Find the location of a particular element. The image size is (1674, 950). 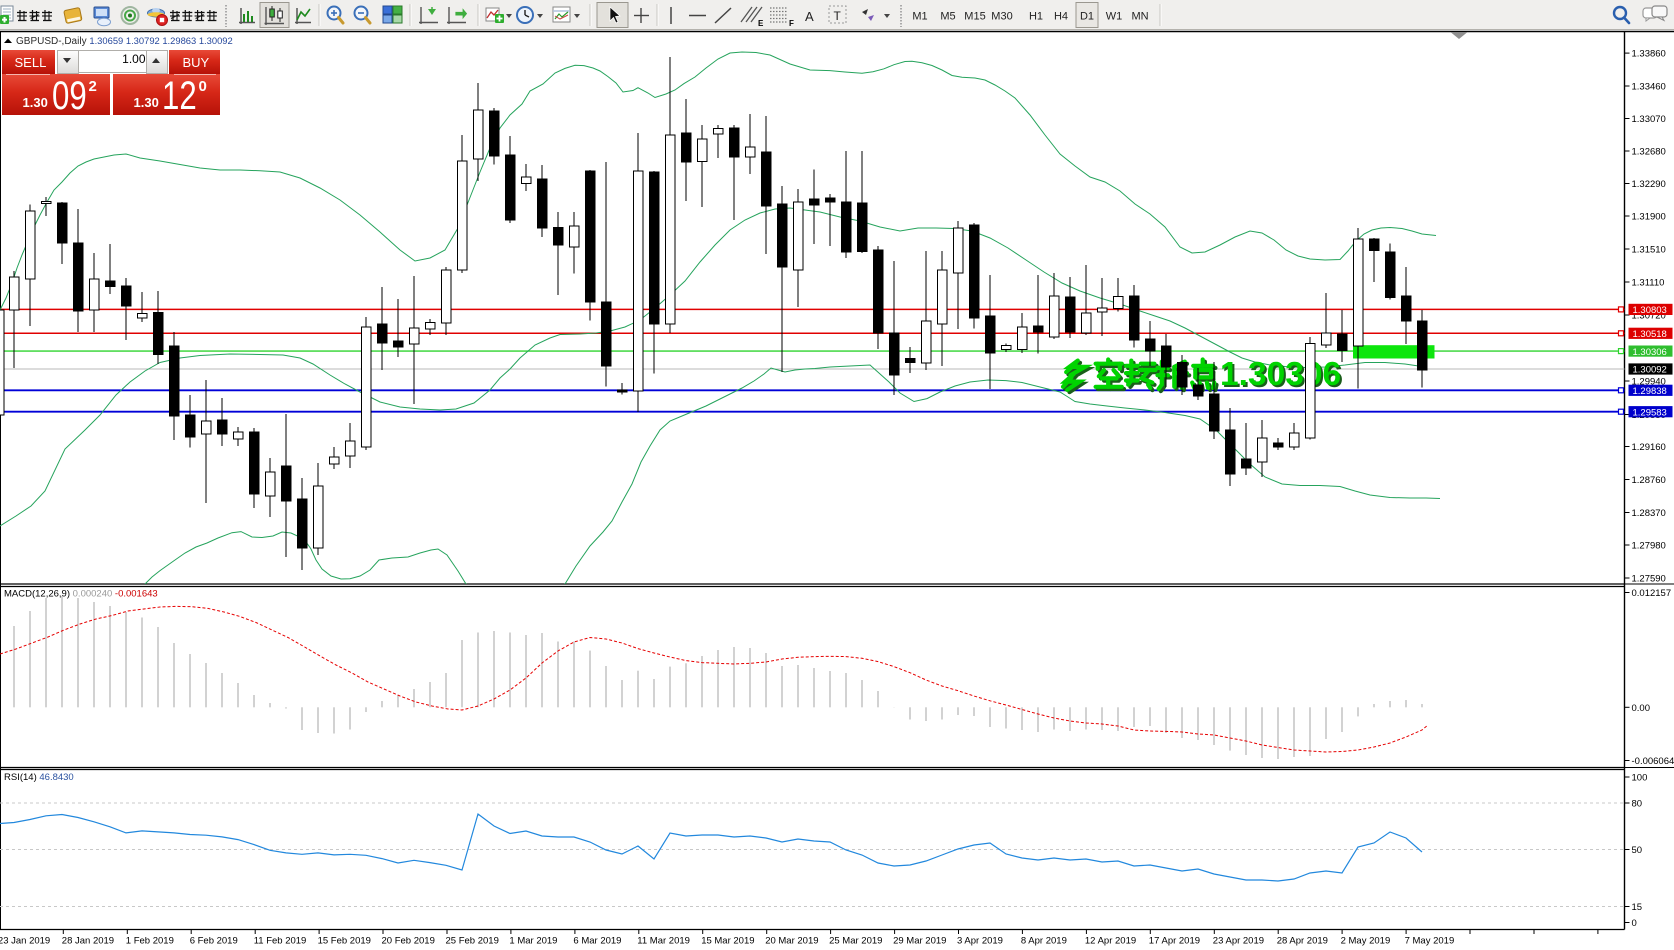

svg-text: E is located at coordinates (761, 23).